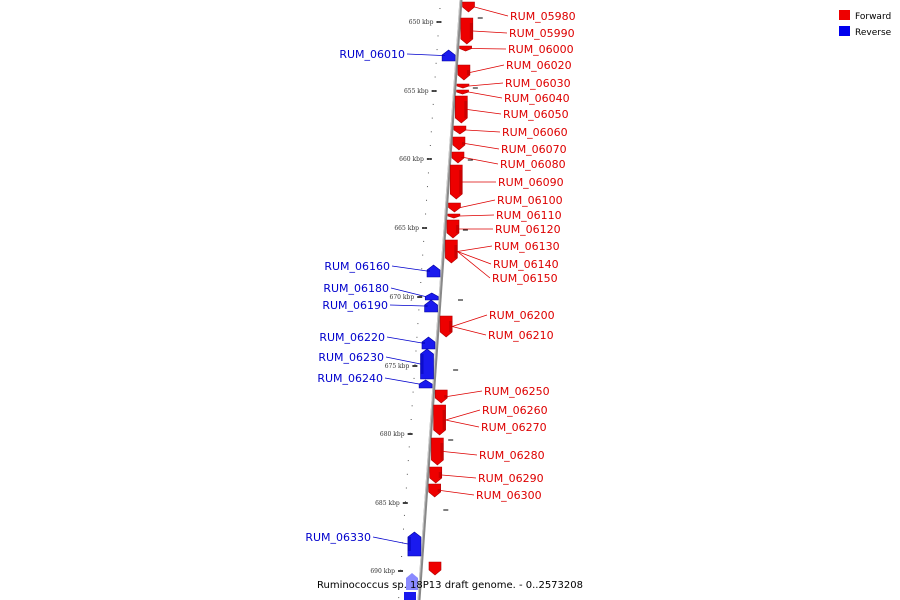 The width and height of the screenshot is (900, 600). I want to click on kbp-tick-label: 650 kbp, so click(421, 22).